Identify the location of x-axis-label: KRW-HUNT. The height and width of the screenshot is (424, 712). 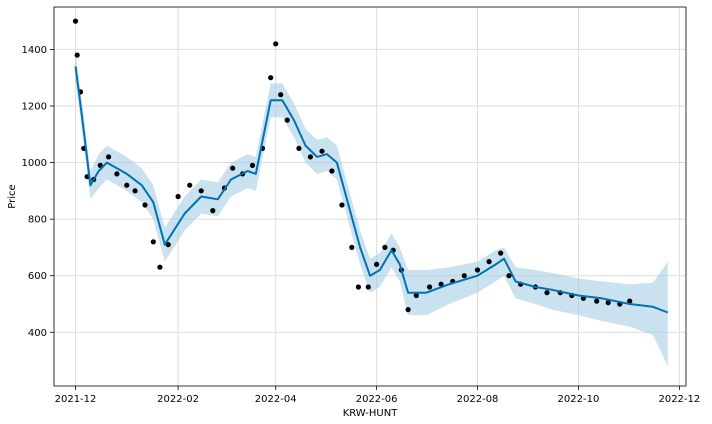
(371, 413).